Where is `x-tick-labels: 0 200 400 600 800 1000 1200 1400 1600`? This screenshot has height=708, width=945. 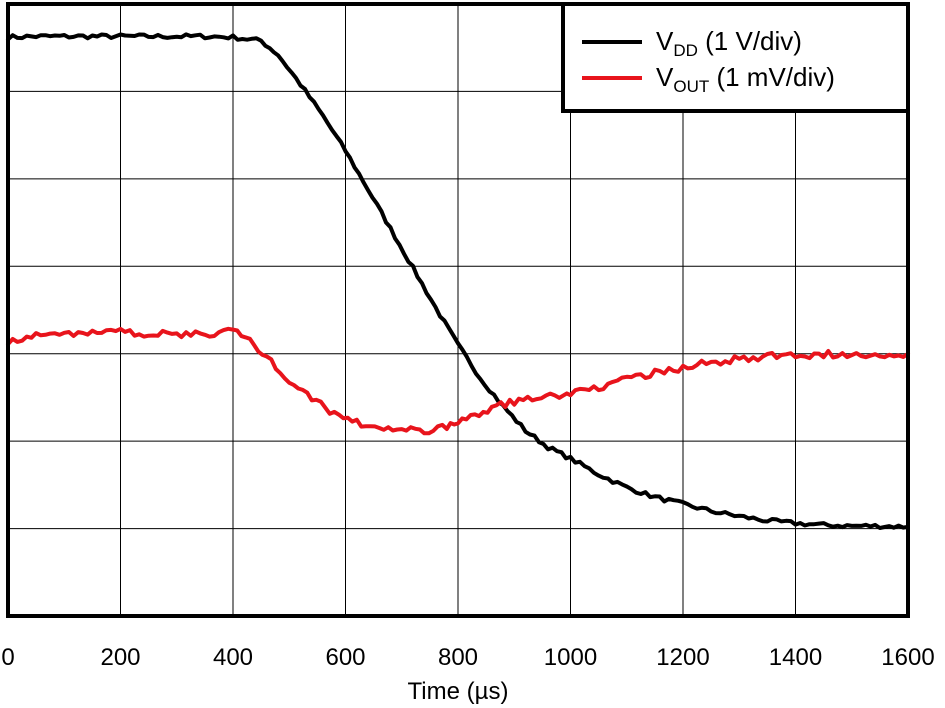 x-tick-labels: 0 200 400 600 800 1000 1200 1400 1600 is located at coordinates (467, 657).